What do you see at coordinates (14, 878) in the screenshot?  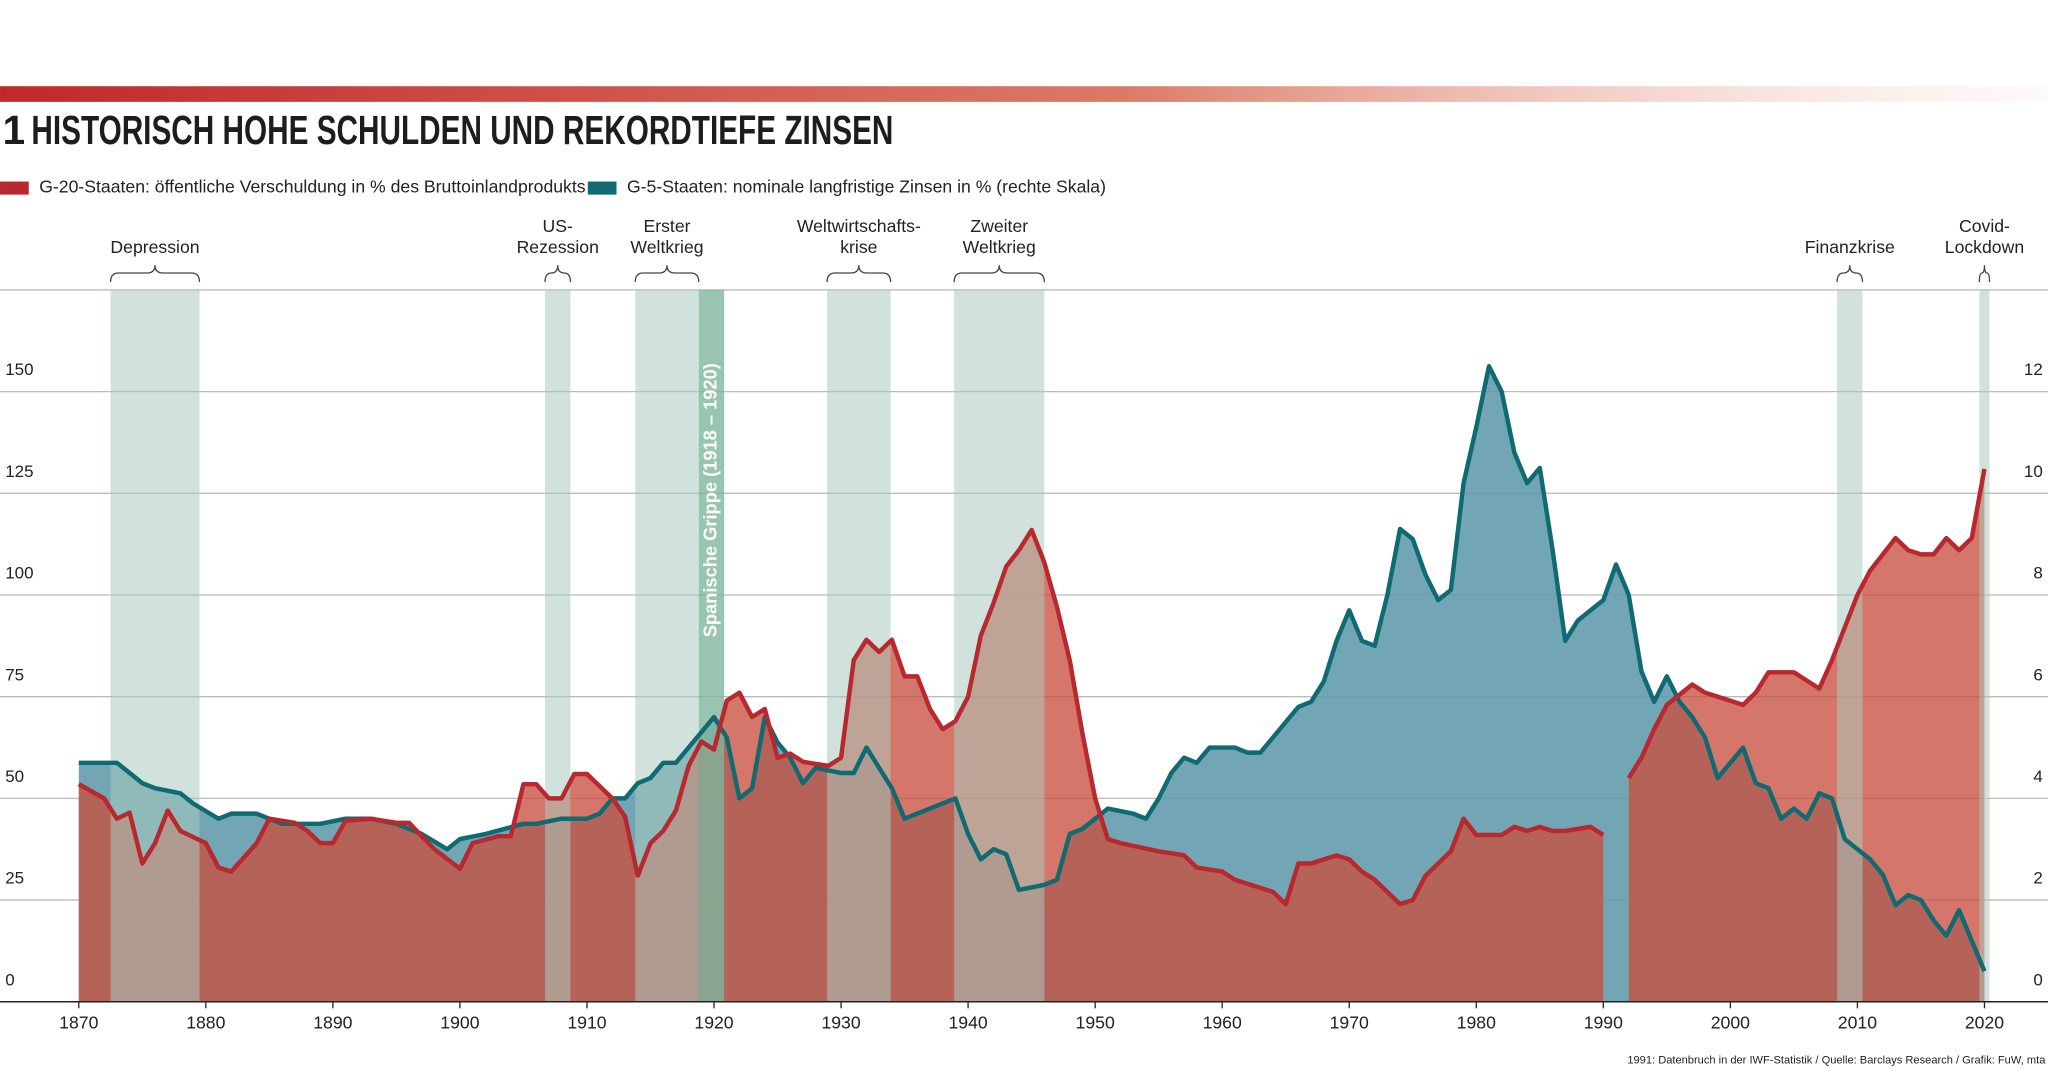 I see `y-tick-label: 25` at bounding box center [14, 878].